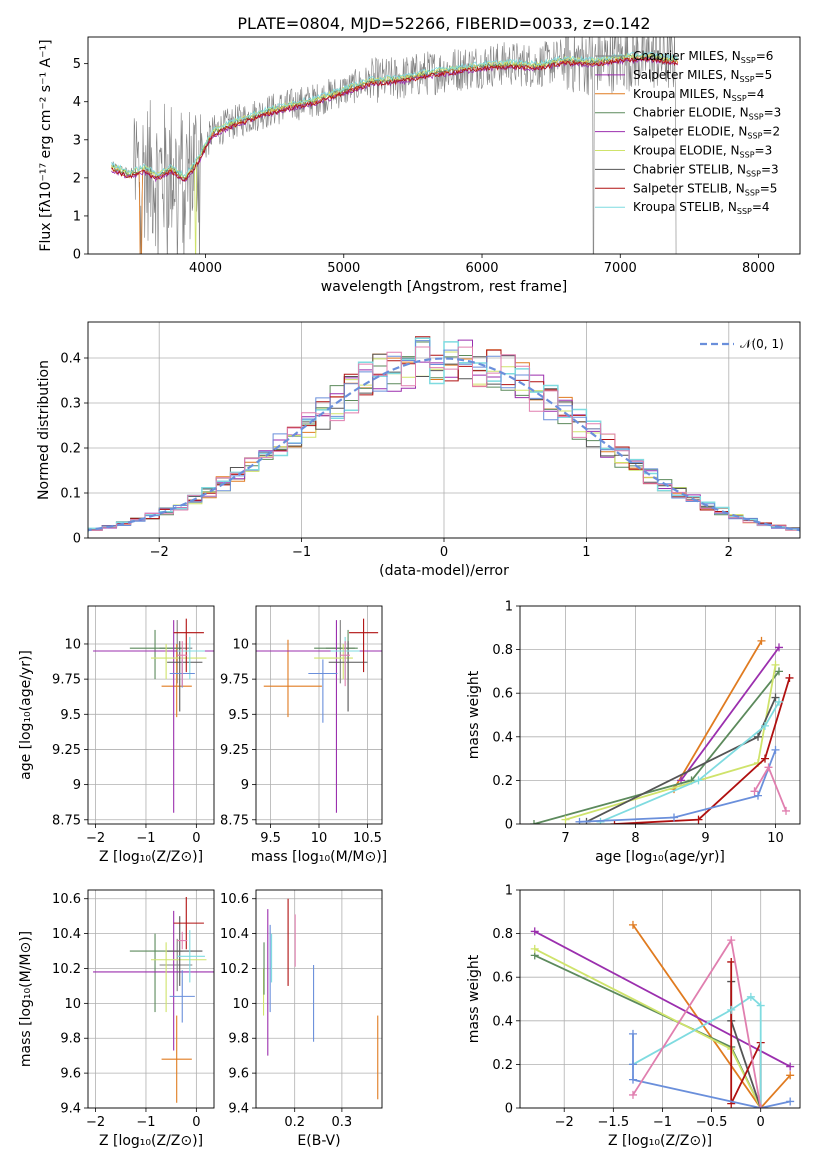 The width and height of the screenshot is (819, 1170). I want to click on plot-area-massweight_vs_Z, so click(662, 1014).